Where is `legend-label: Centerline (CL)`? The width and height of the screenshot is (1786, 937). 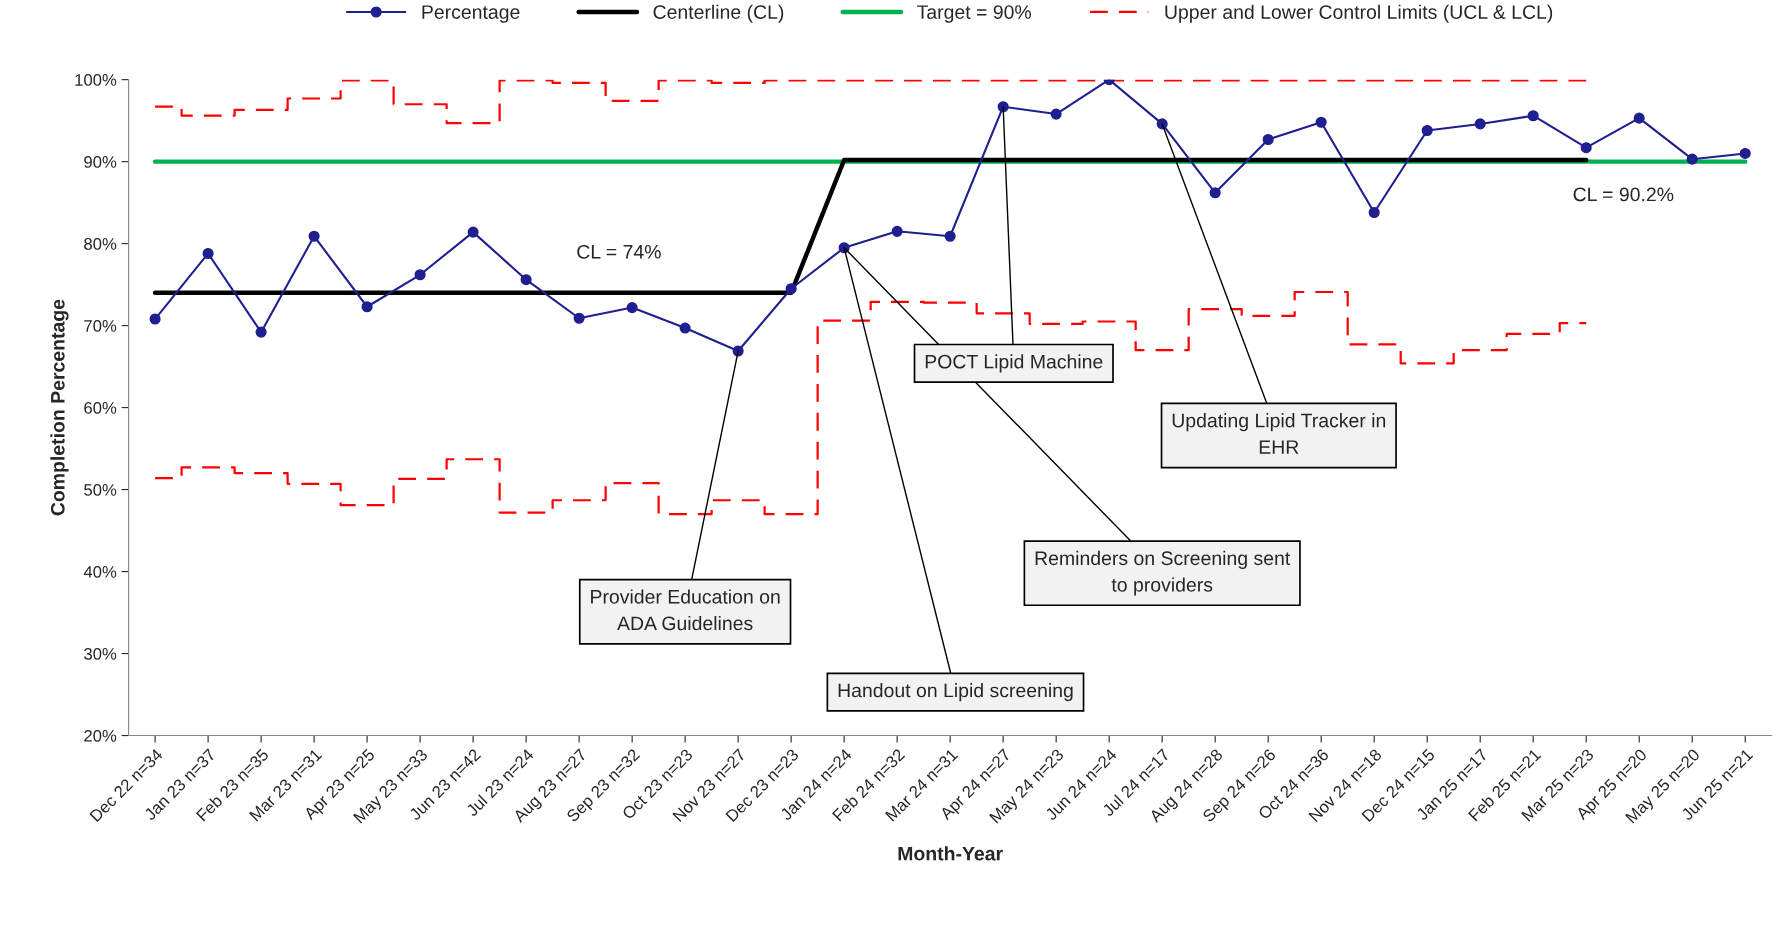 legend-label: Centerline (CL) is located at coordinates (718, 13).